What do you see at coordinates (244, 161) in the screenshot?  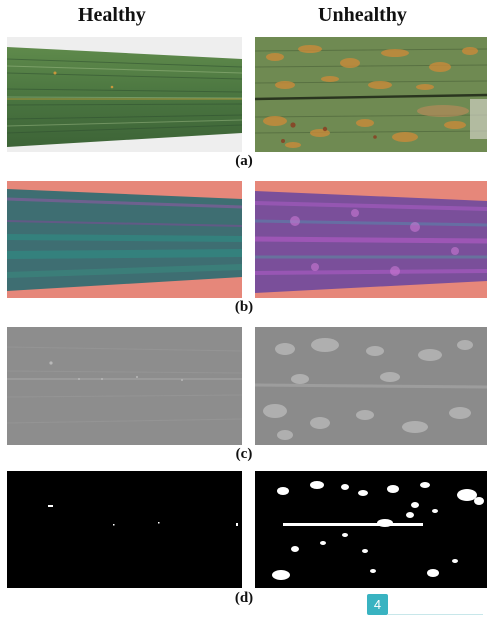 I see `caption-a: (a)` at bounding box center [244, 161].